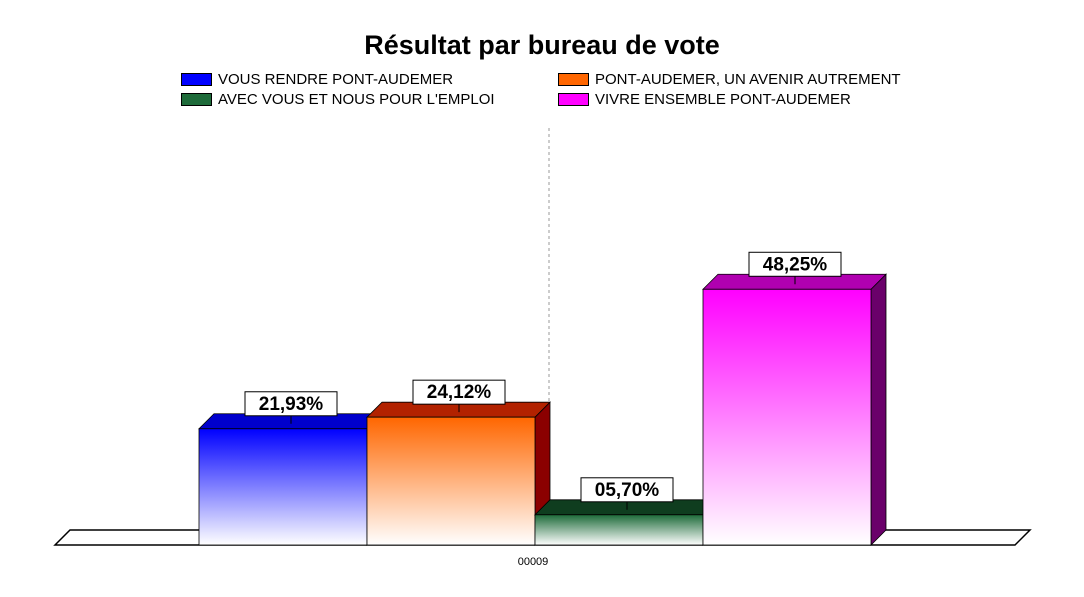 The height and width of the screenshot is (597, 1084). I want to click on legend-item-avec-vous: AVEC VOUS ET NOUS POUR L'EMPLOI, so click(338, 99).